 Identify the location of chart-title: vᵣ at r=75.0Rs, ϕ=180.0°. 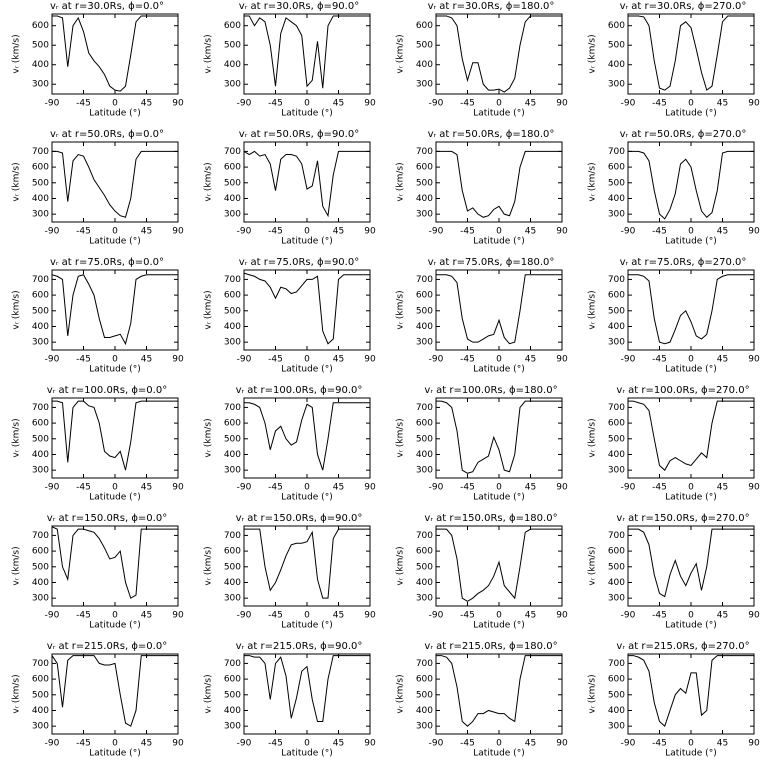
(491, 262).